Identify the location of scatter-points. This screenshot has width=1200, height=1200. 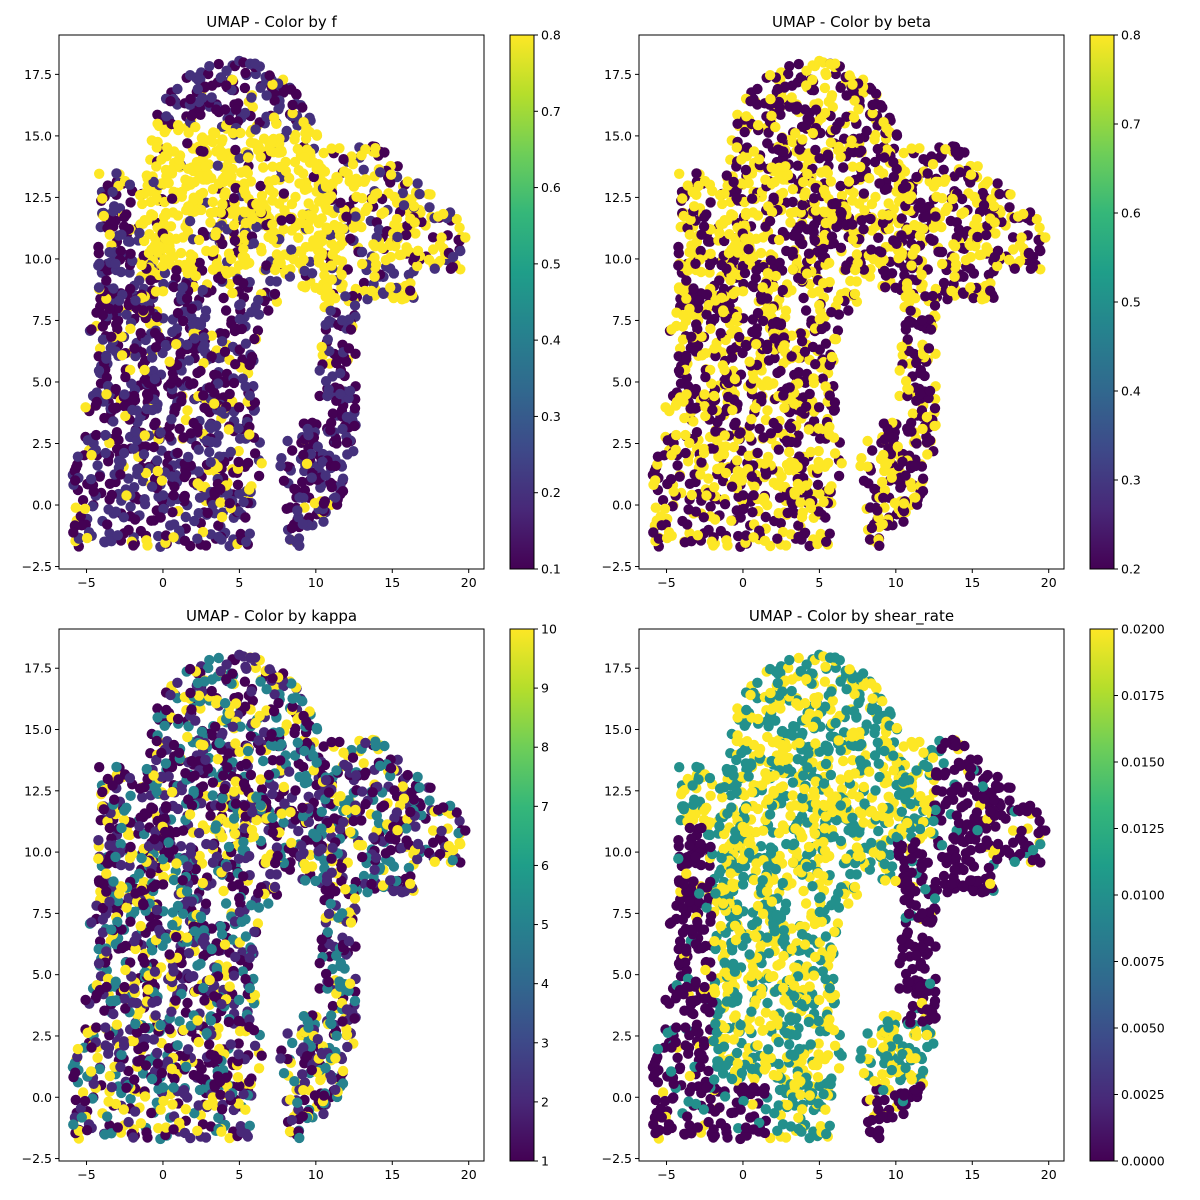
(269, 897).